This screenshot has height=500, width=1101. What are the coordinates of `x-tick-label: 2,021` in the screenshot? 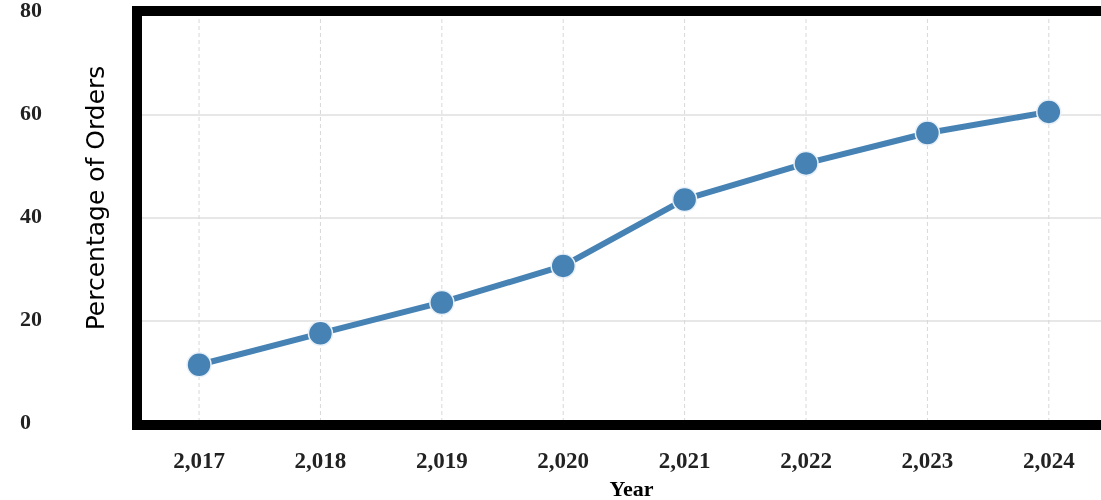 It's located at (684, 460).